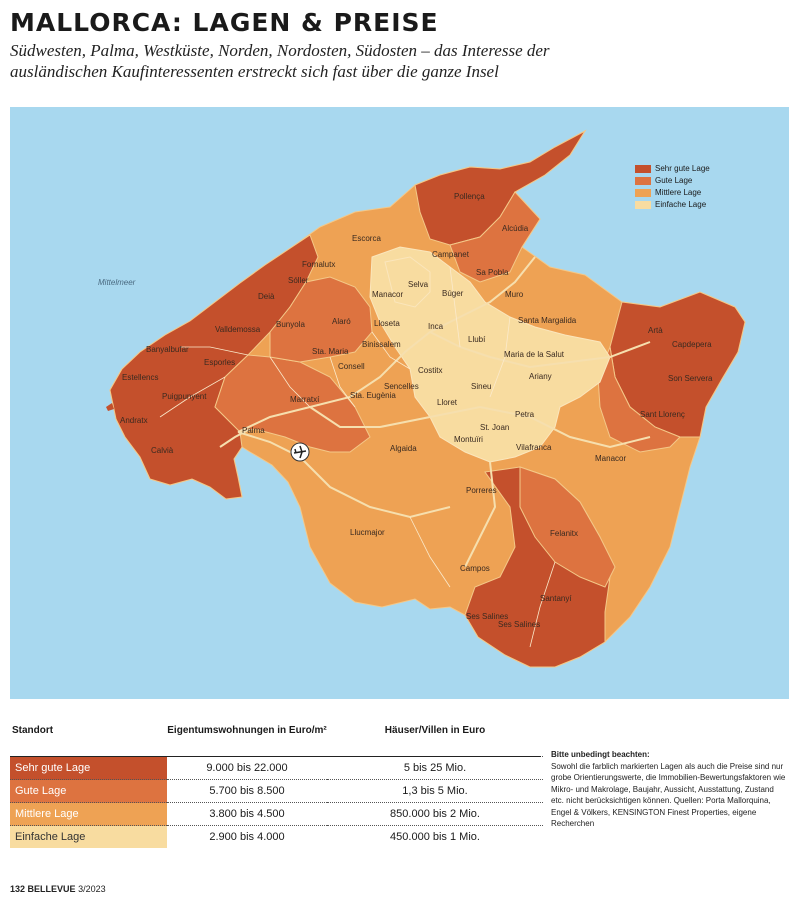 The image size is (800, 907). I want to click on note-title: Bitte unbedingt beachten:, so click(600, 754).